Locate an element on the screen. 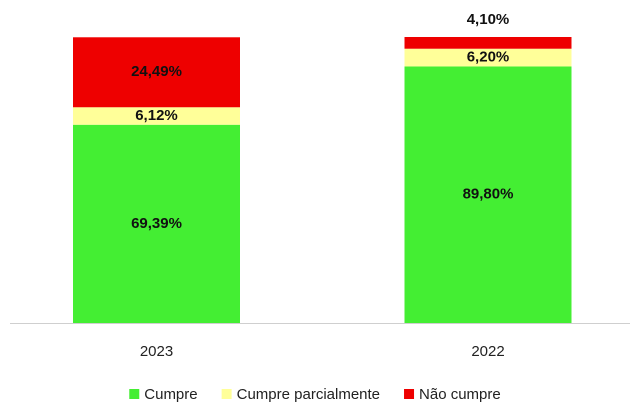  value-label: 24,49% is located at coordinates (156, 71).